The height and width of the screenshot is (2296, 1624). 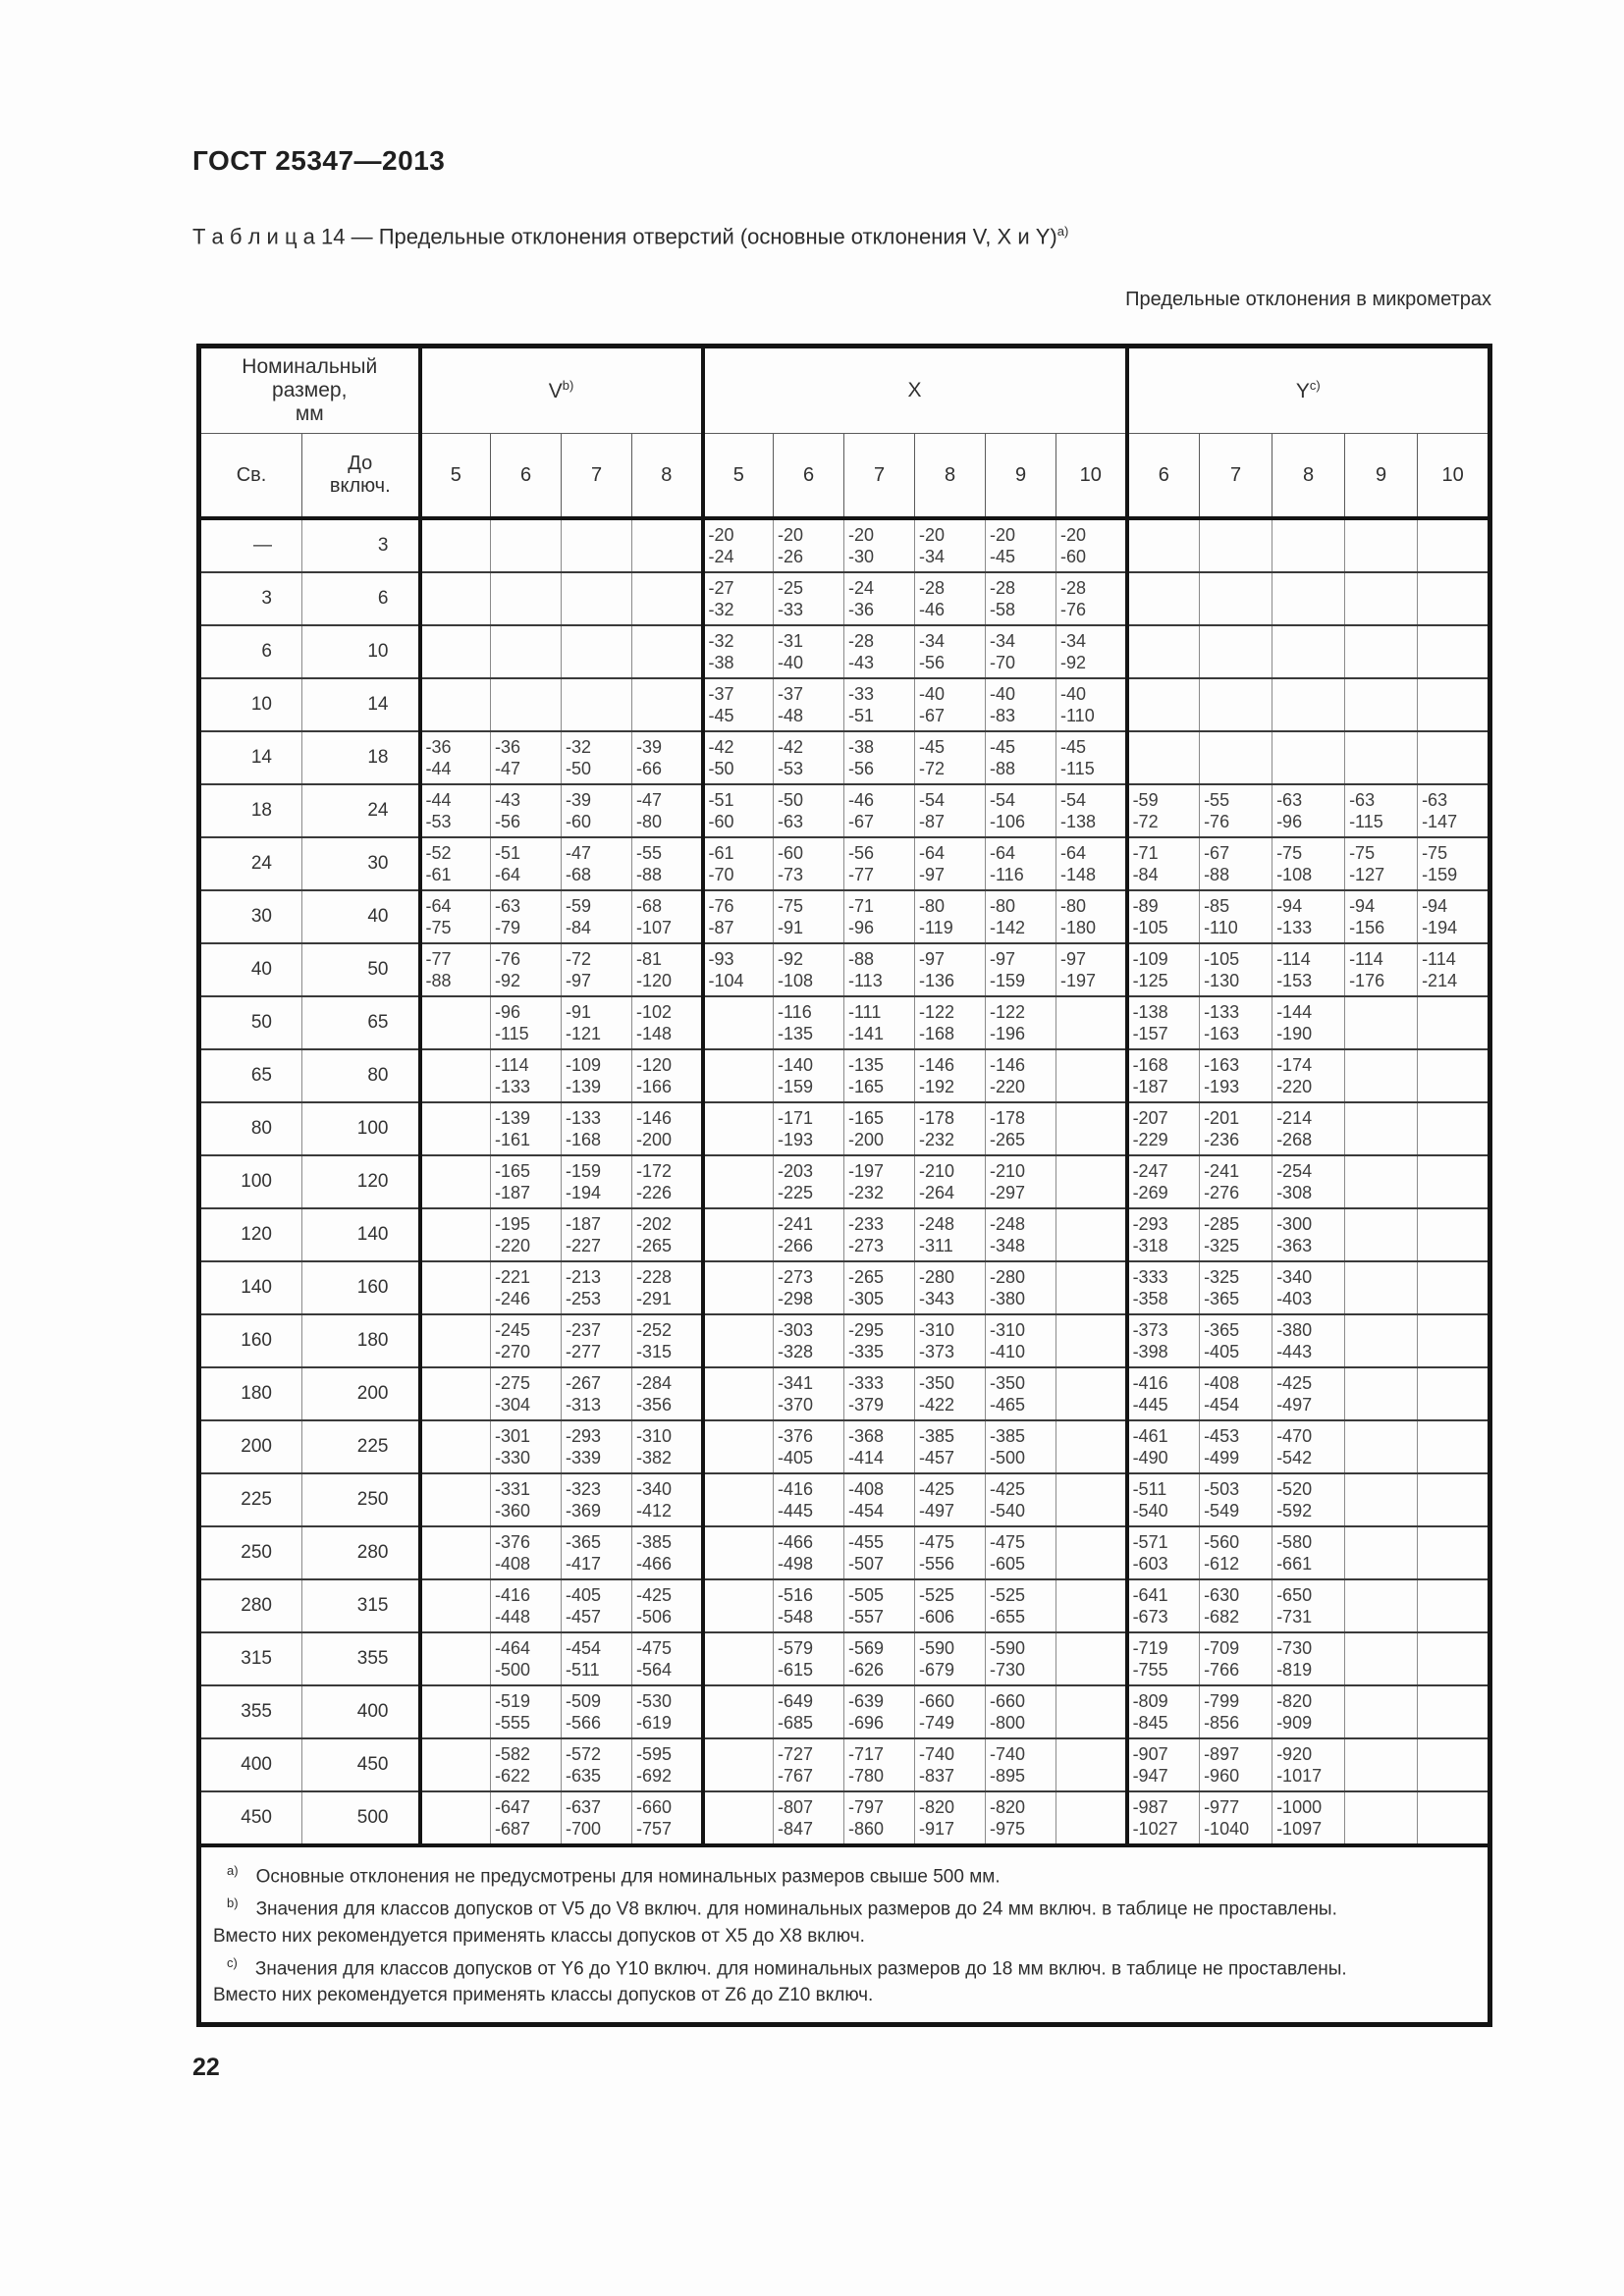 What do you see at coordinates (1092, 705) in the screenshot?
I see `cell-x10: -40 -110` at bounding box center [1092, 705].